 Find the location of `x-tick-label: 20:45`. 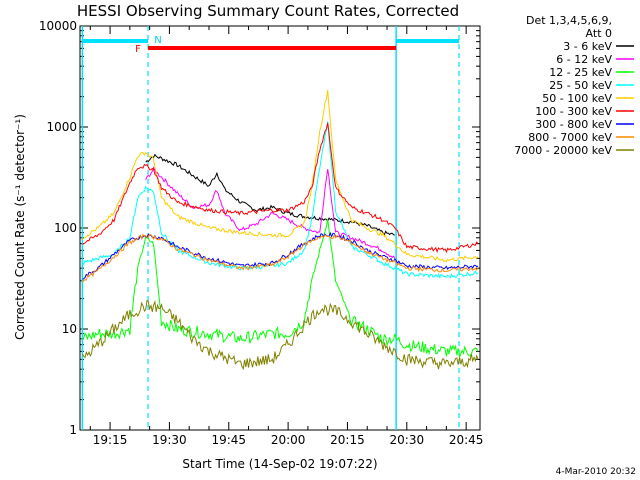

x-tick-label: 20:45 is located at coordinates (466, 440).